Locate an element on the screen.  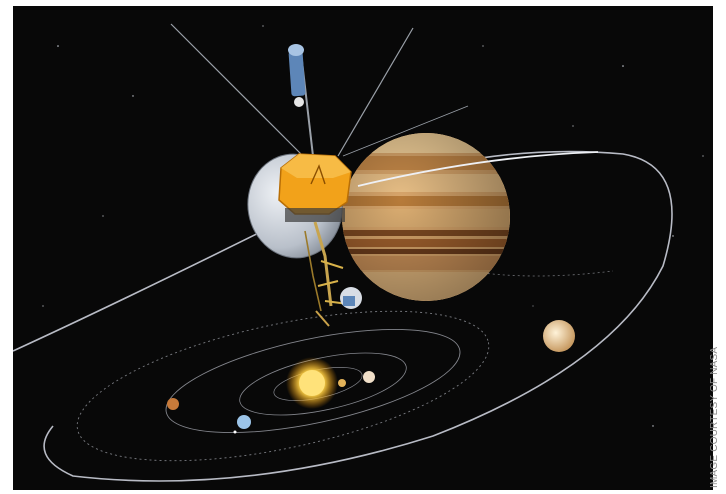
sun-star is located at coordinates (312, 383).